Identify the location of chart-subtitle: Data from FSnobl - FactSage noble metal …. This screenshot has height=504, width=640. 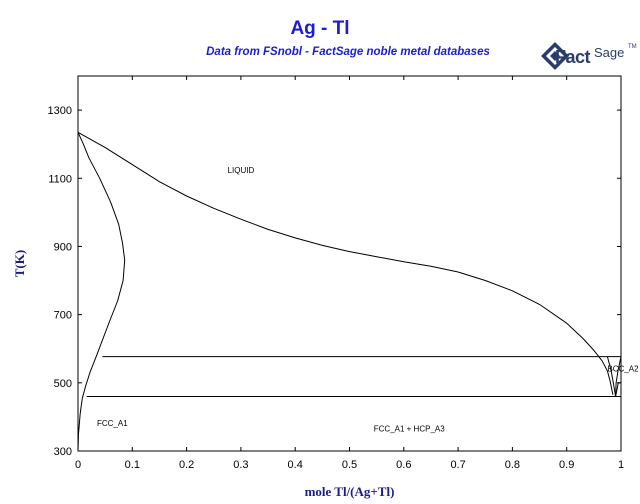
(348, 52).